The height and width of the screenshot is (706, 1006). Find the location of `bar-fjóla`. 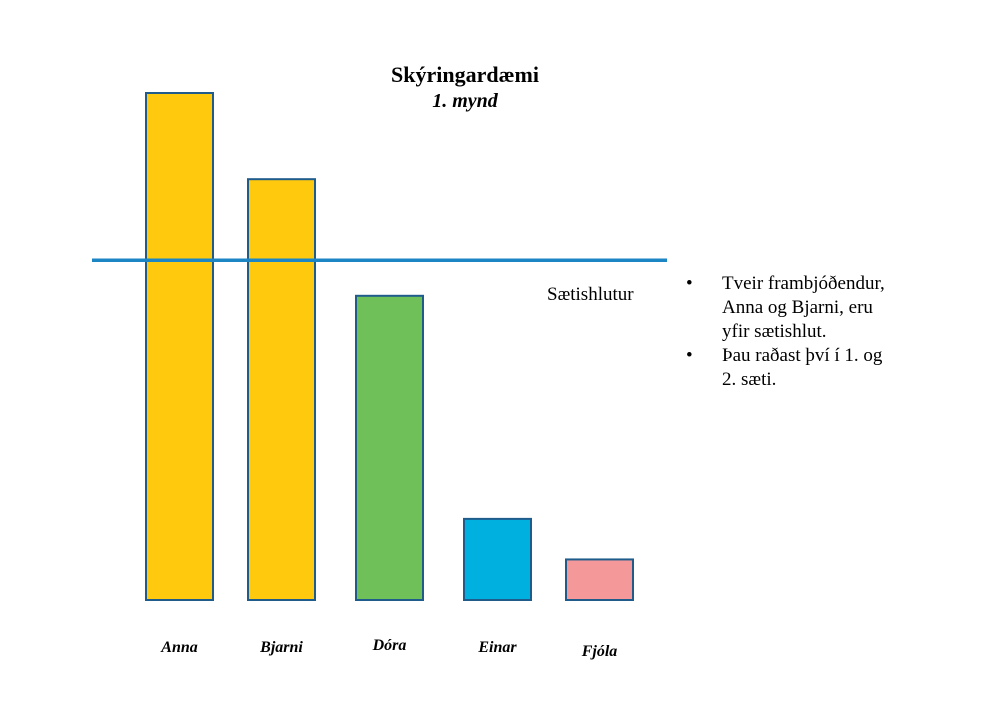

bar-fjóla is located at coordinates (599, 580).